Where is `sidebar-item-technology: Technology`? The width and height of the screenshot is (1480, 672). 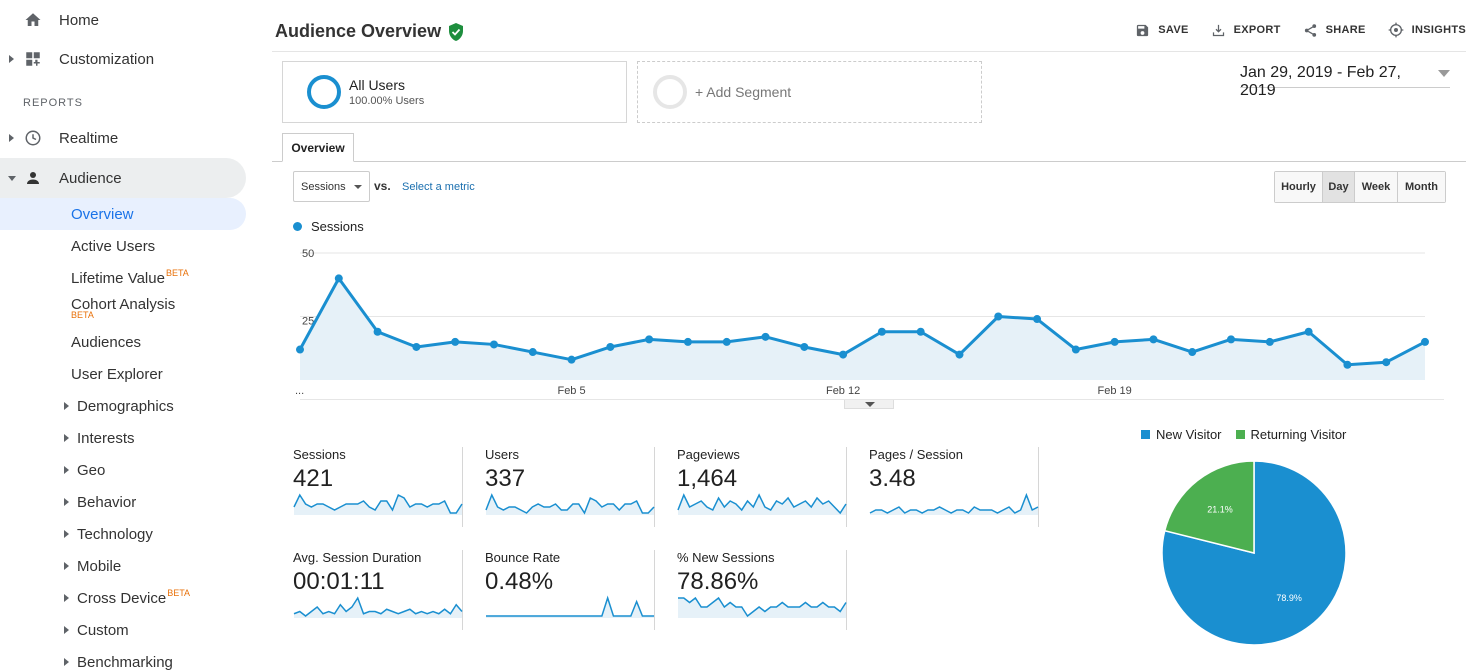 sidebar-item-technology: Technology is located at coordinates (123, 534).